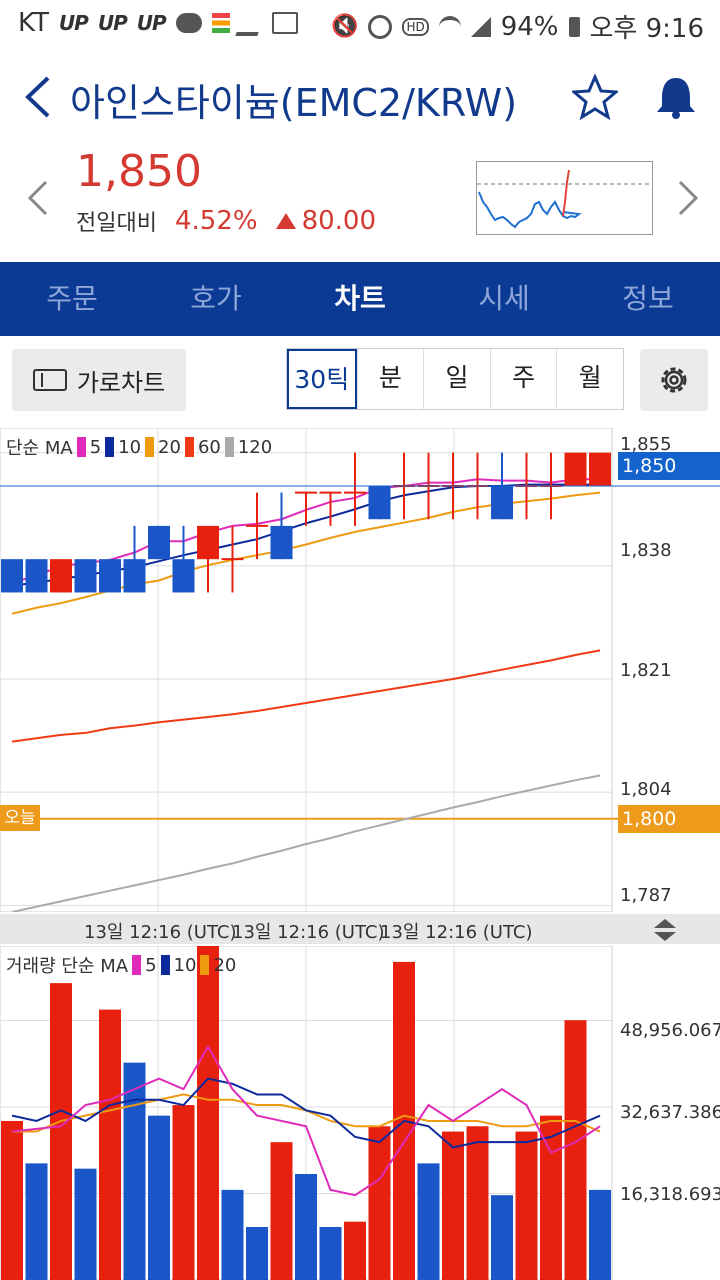 The height and width of the screenshot is (1280, 720). What do you see at coordinates (390, 379) in the screenshot?
I see `period-minute: 분` at bounding box center [390, 379].